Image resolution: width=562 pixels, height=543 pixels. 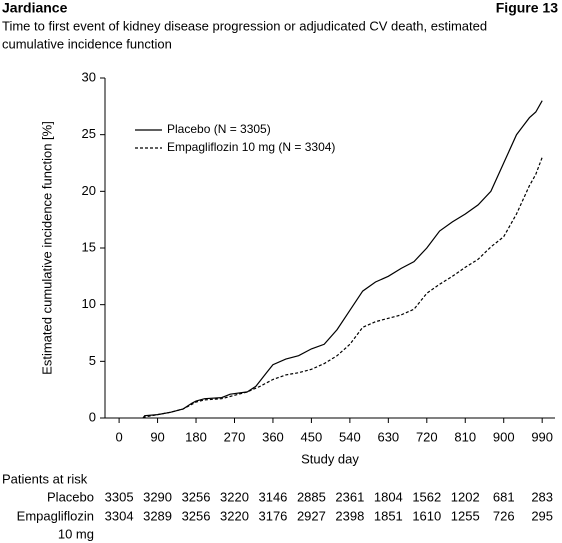 What do you see at coordinates (219, 129) in the screenshot?
I see `legend-label: Placebo (N = 3305)` at bounding box center [219, 129].